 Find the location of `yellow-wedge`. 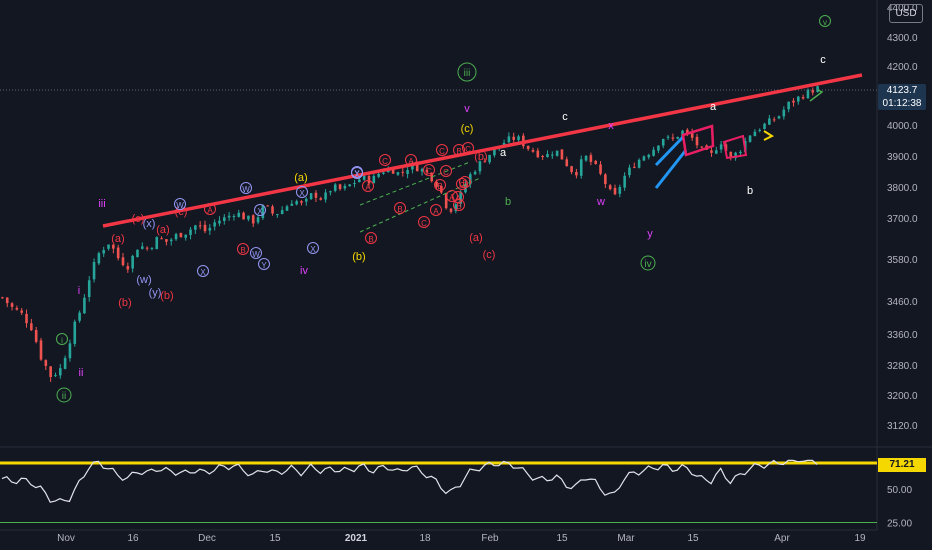

yellow-wedge is located at coordinates (769, 135).